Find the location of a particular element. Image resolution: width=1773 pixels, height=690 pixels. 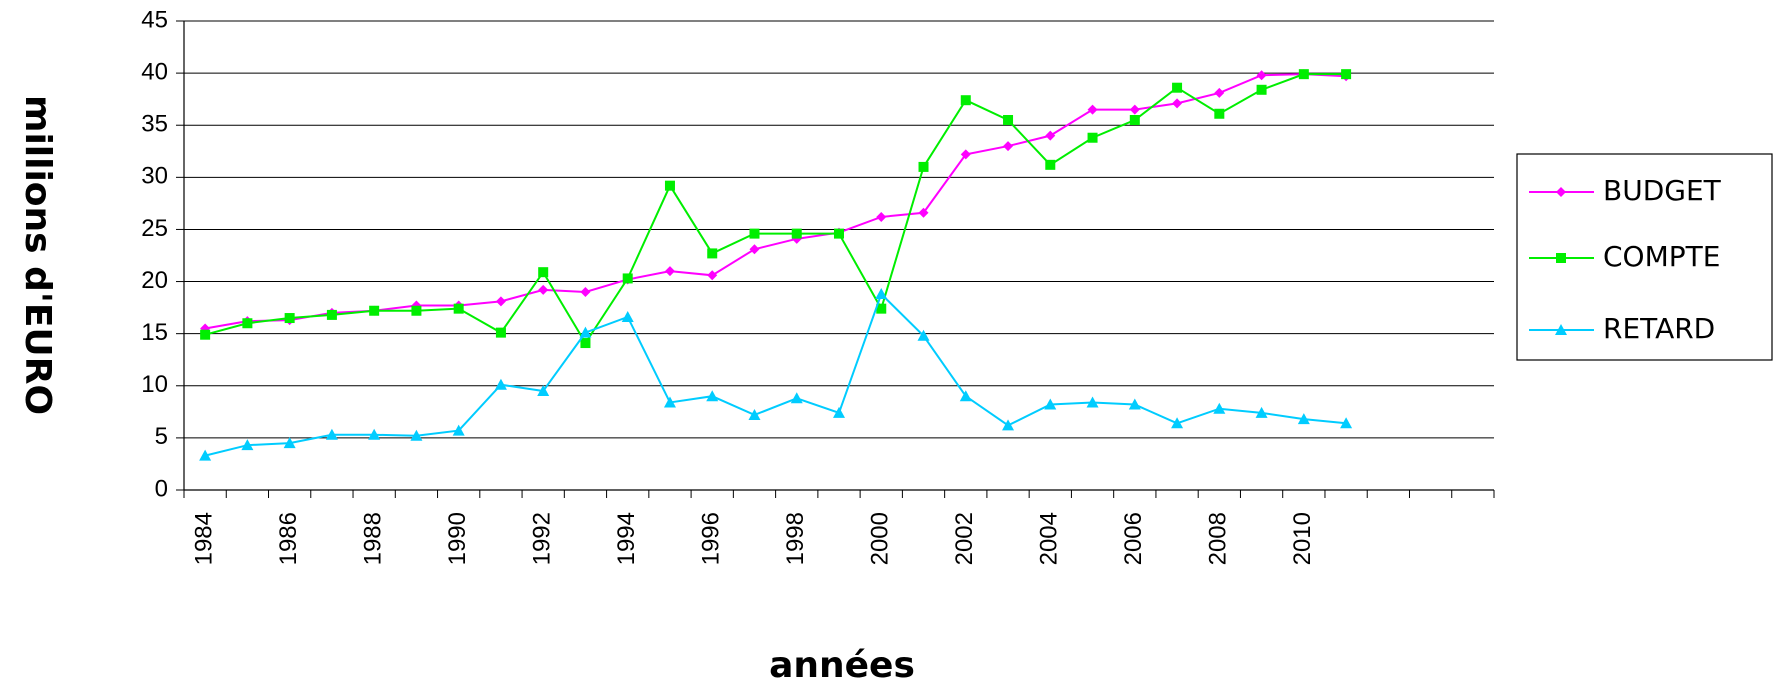

y-tick-label: 5 is located at coordinates (161, 436).